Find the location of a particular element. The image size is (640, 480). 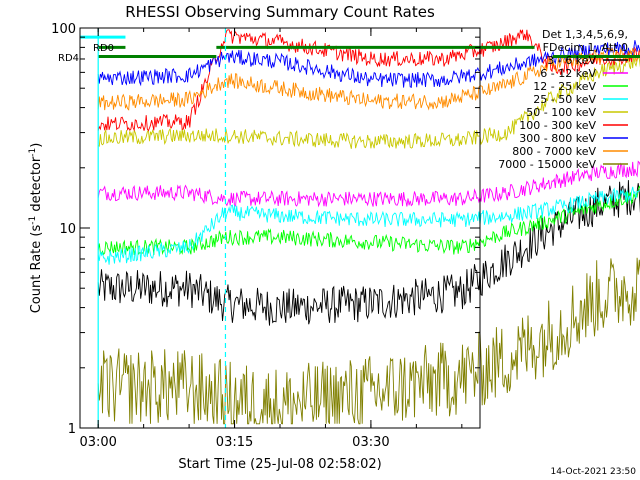

legend-header: FDecim 1, Att 0 is located at coordinates (585, 47).